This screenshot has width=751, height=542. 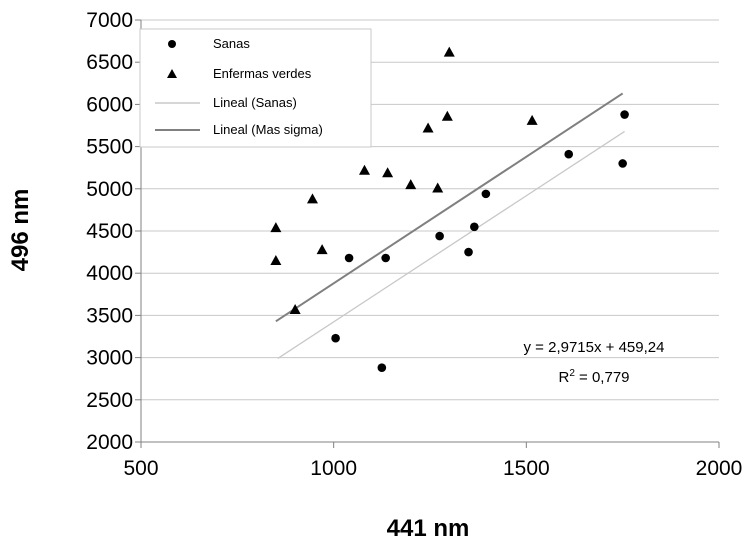 What do you see at coordinates (594, 347) in the screenshot?
I see `regression-equation: y = 2,9715x + 459,24` at bounding box center [594, 347].